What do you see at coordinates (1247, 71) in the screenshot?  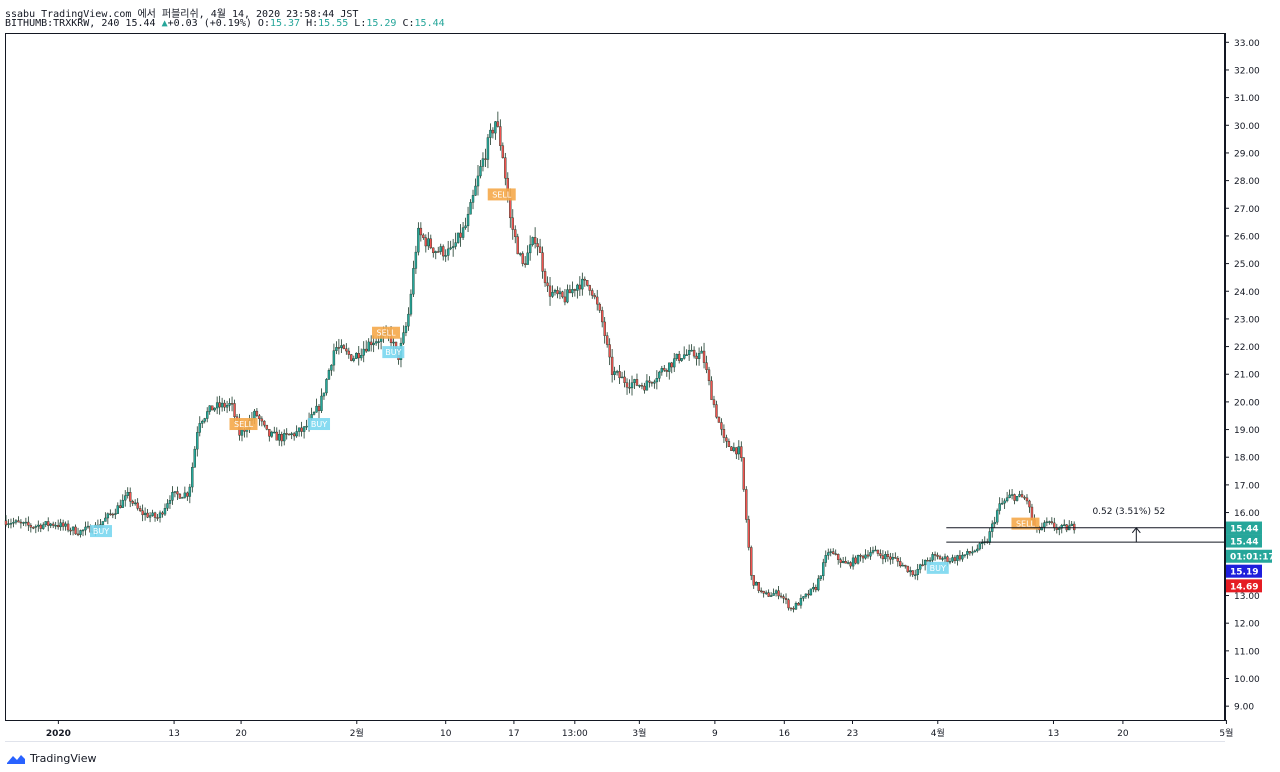 I see `y-tick-label: 32.00` at bounding box center [1247, 71].